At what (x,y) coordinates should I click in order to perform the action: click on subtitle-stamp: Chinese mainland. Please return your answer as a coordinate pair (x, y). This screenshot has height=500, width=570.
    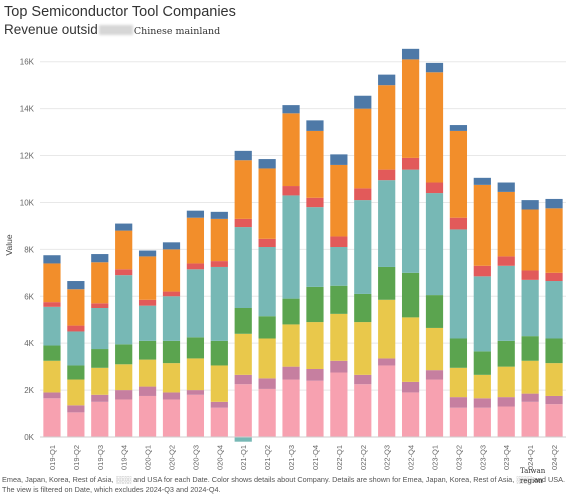
    Looking at the image, I should click on (177, 31).